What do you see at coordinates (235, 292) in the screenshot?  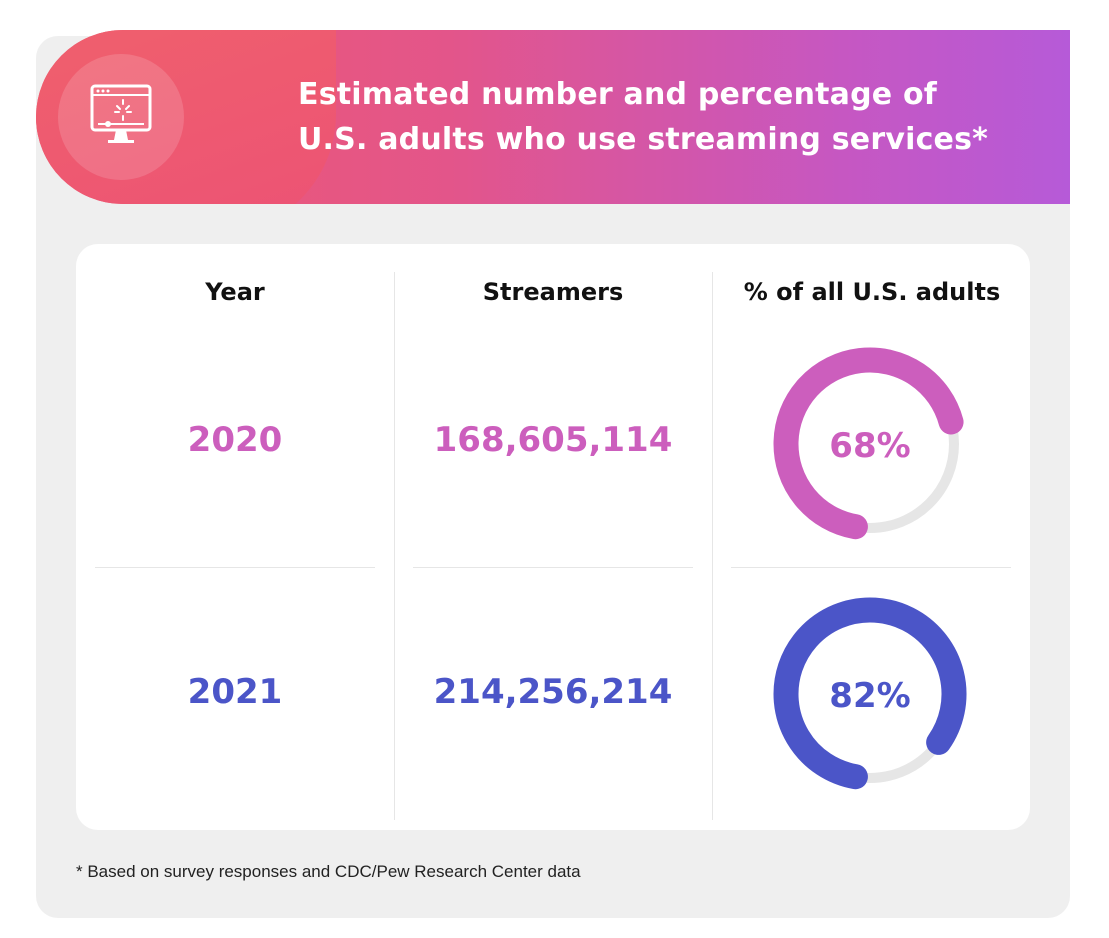 I see `column-header-year: Year` at bounding box center [235, 292].